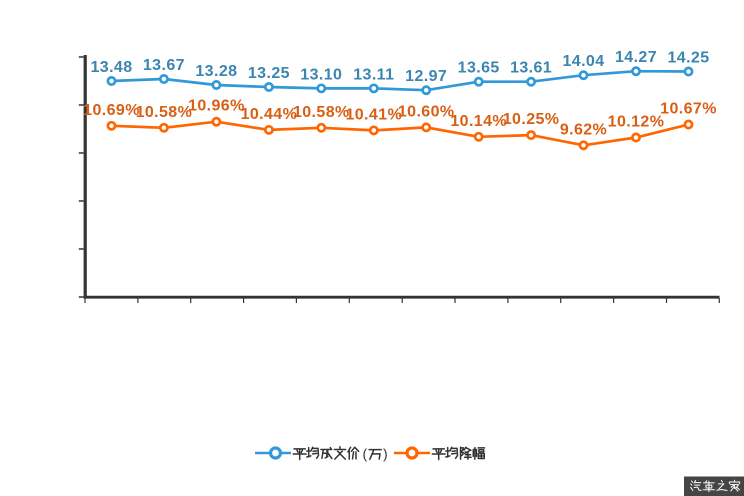 This screenshot has width=744, height=496. I want to click on svg-text: 14.04, so click(583, 61).